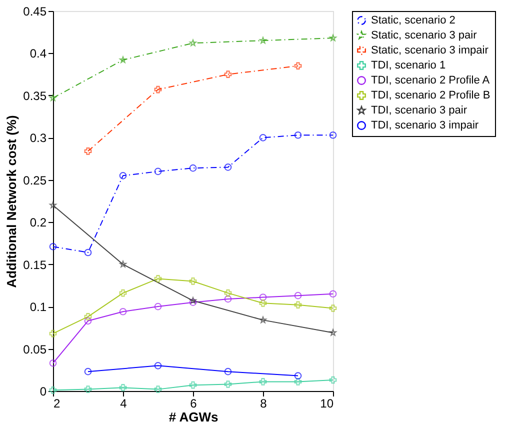 This screenshot has width=527, height=432. Describe the element at coordinates (35, 180) in the screenshot. I see `y-tick-label: 0.25` at that location.